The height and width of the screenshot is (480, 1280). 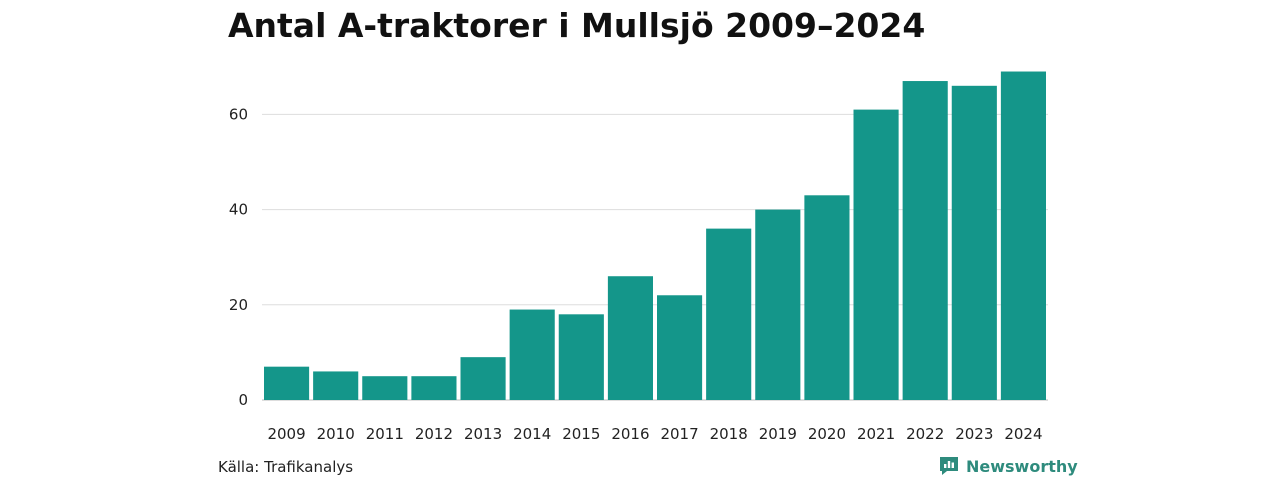 What do you see at coordinates (286, 467) in the screenshot?
I see `source-note: Källa: Trafikanalys` at bounding box center [286, 467].